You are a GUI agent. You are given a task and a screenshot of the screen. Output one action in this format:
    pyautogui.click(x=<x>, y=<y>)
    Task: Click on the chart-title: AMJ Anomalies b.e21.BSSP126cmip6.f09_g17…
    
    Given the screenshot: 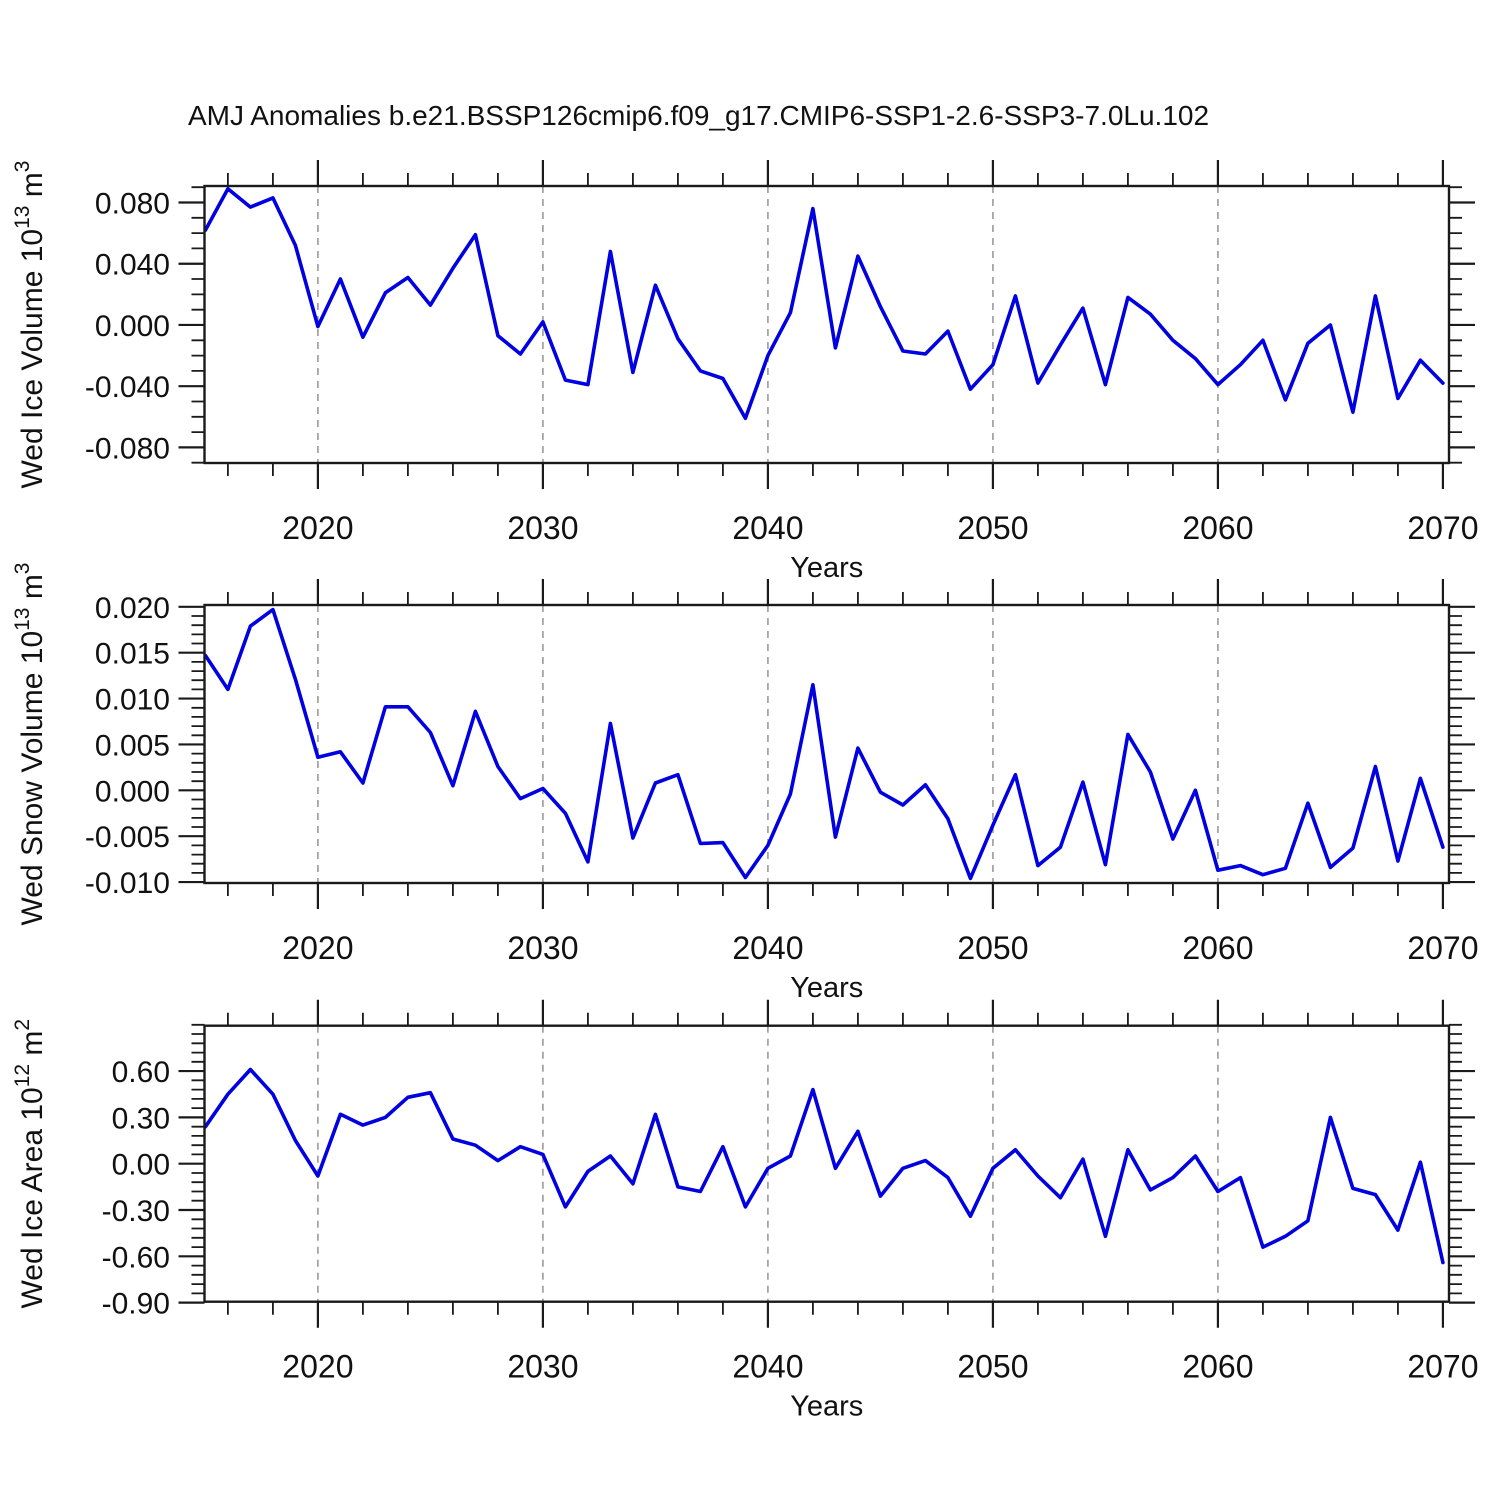 What is the action you would take?
    pyautogui.click(x=699, y=115)
    